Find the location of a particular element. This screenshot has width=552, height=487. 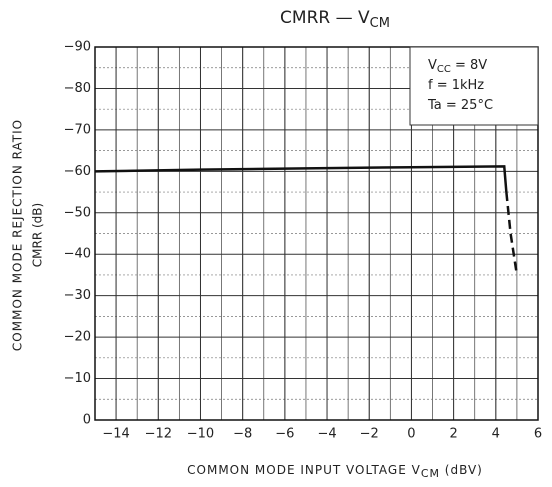

y-tick-label: −70 is located at coordinates (77, 129).